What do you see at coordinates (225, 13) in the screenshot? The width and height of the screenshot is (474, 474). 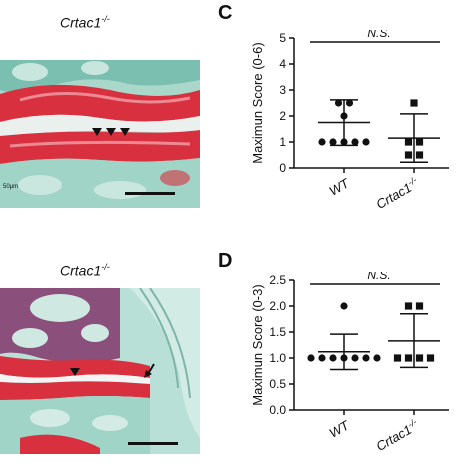 I see `panel-letter-c: C` at bounding box center [225, 13].